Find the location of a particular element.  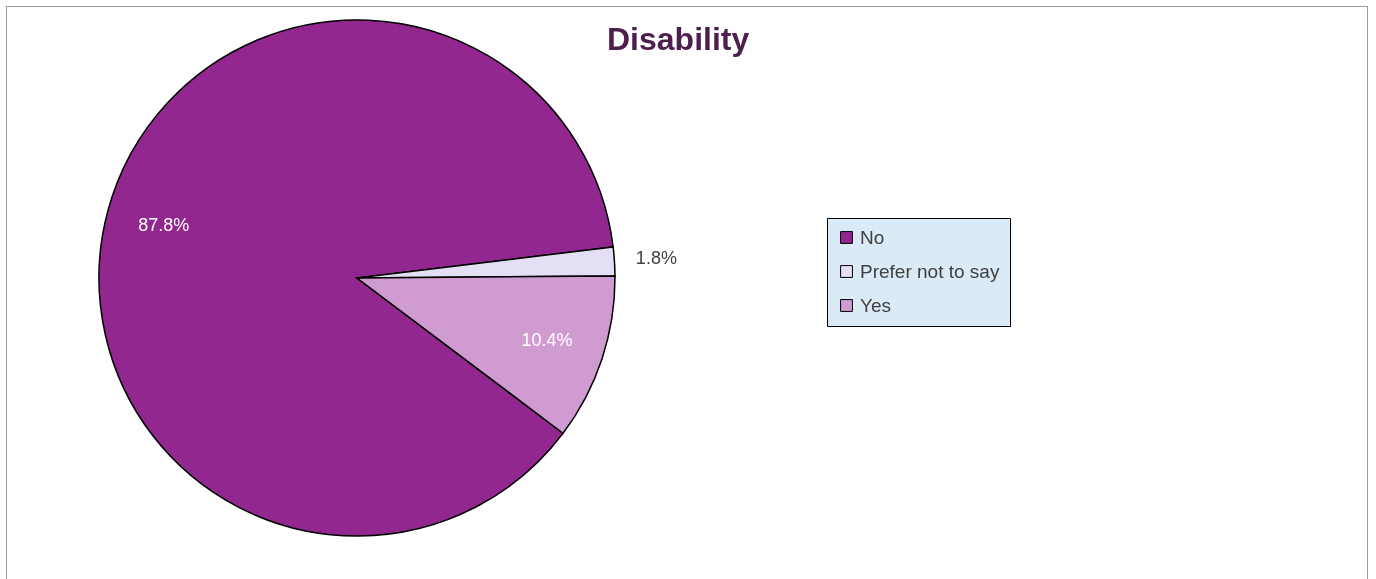

legend-label: Yes is located at coordinates (875, 305).